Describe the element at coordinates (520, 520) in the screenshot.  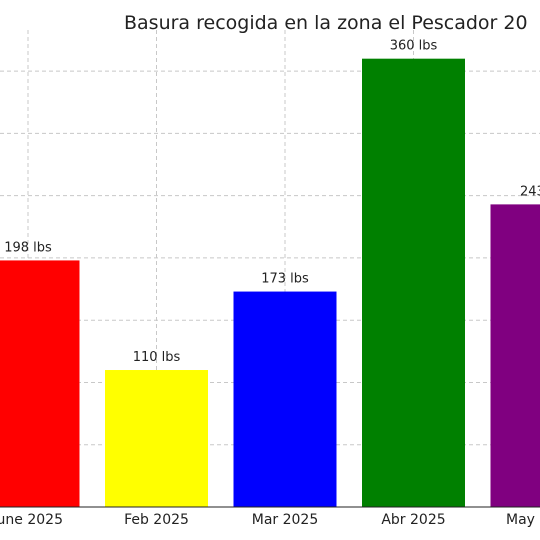
I see `x-tick-label: May` at that location.